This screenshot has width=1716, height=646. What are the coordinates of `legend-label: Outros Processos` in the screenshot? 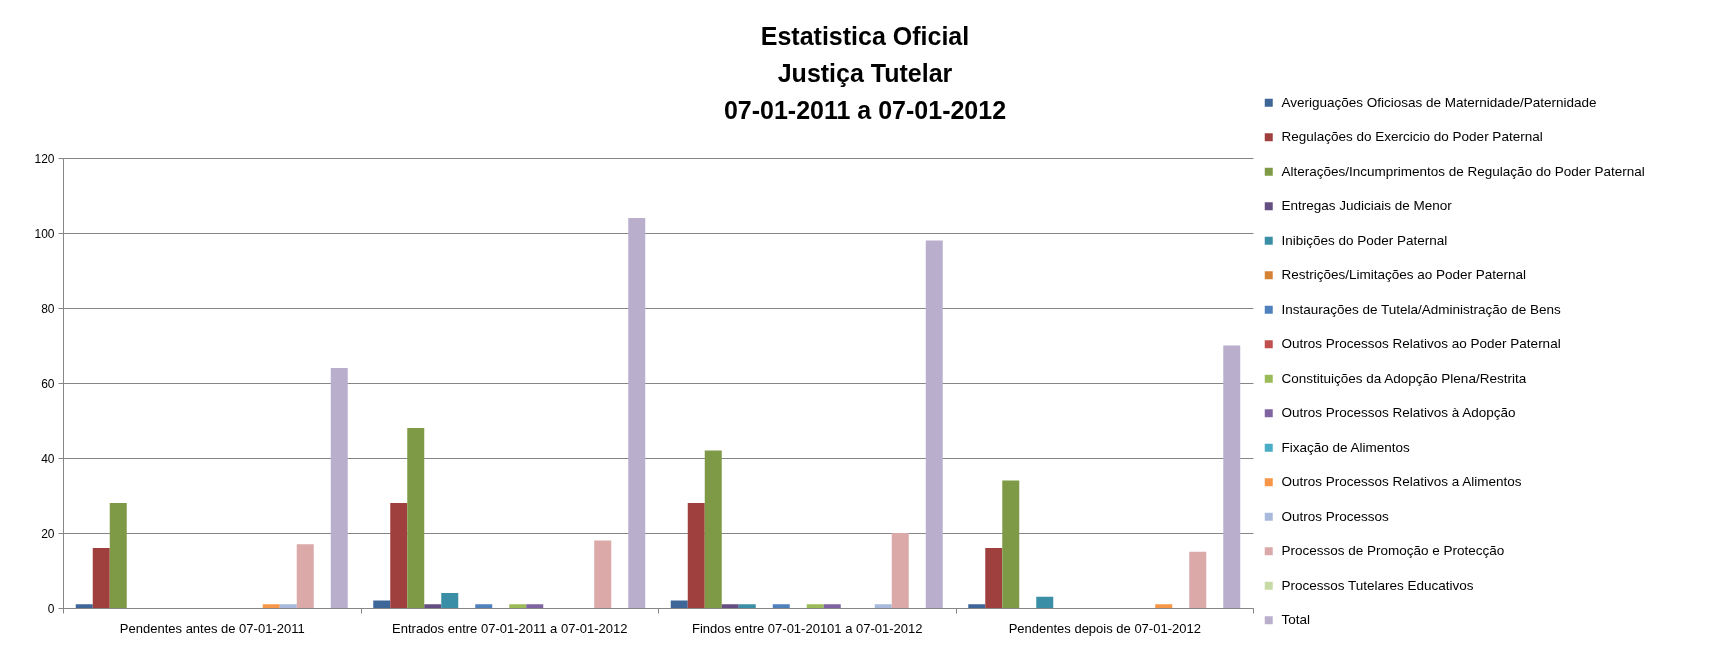 It's located at (1335, 516).